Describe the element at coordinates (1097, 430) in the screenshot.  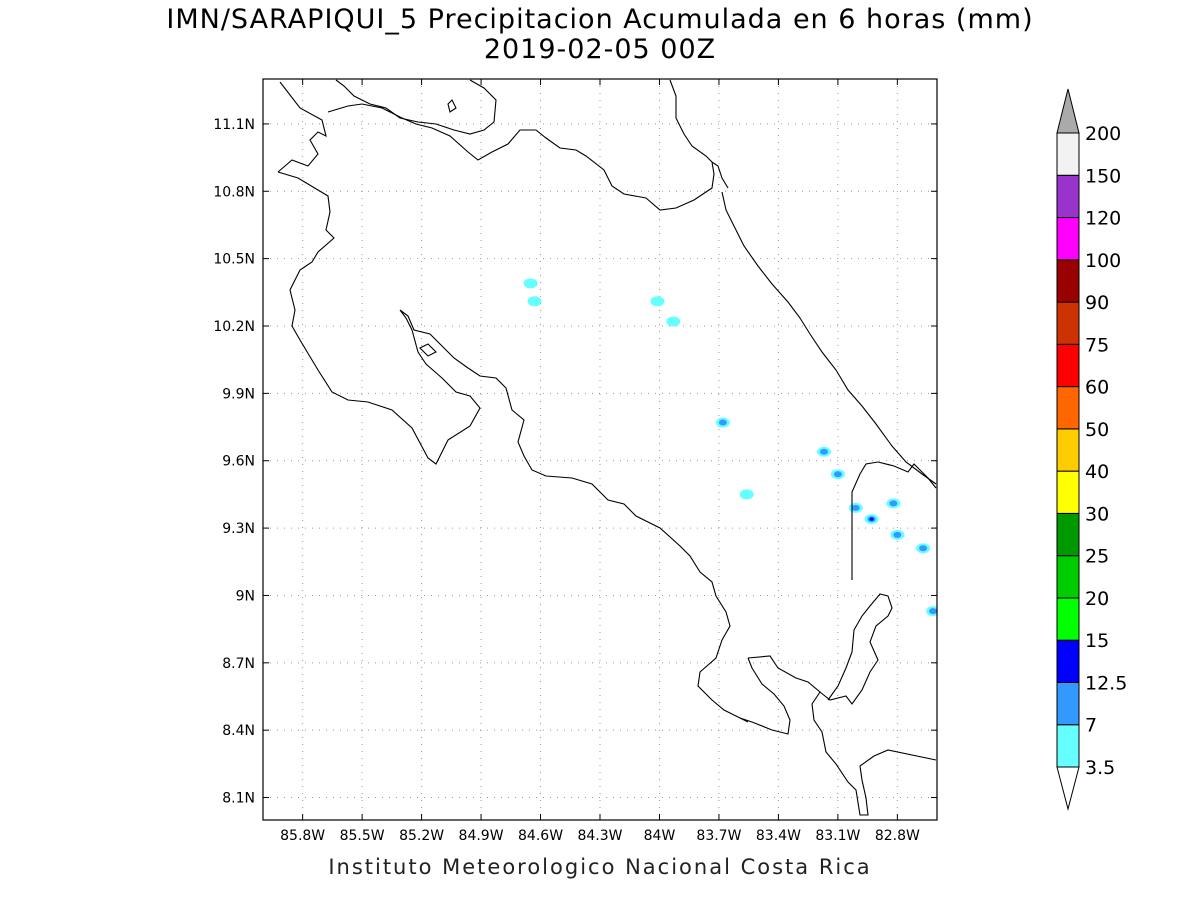
I see `colorbar-level-label: 50` at that location.